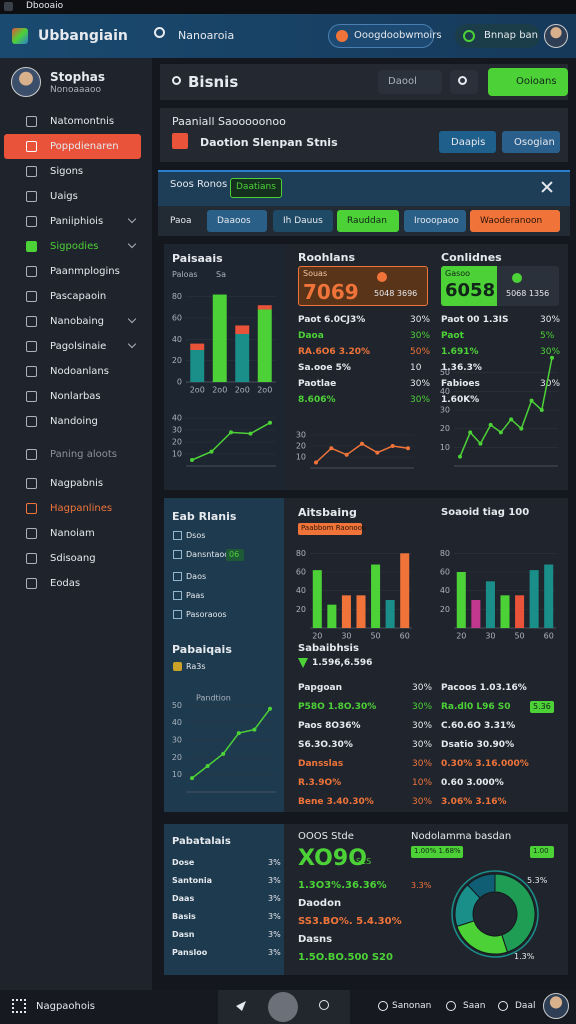 This screenshot has width=576, height=1024. Describe the element at coordinates (64, 196) in the screenshot. I see `nav-item: Uaigs` at that location.